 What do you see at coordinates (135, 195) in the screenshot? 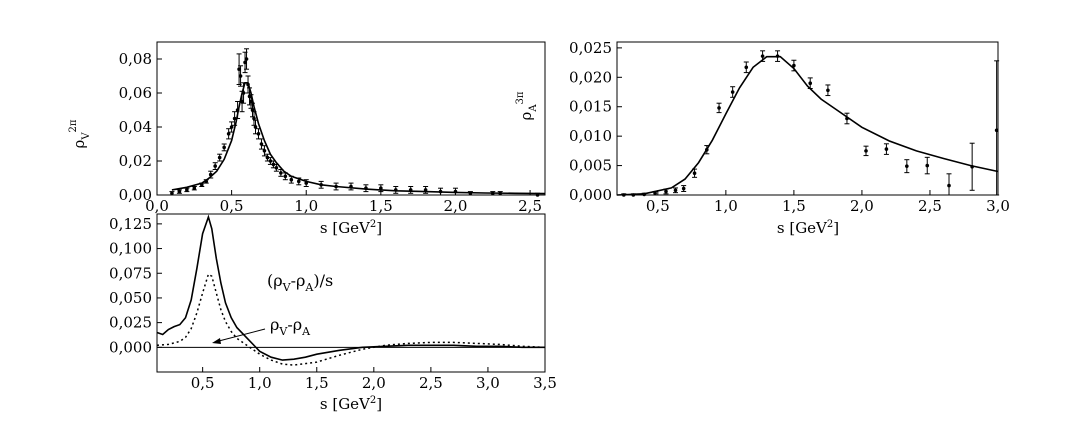
I see `y-tick-label: 0,00` at bounding box center [135, 195].